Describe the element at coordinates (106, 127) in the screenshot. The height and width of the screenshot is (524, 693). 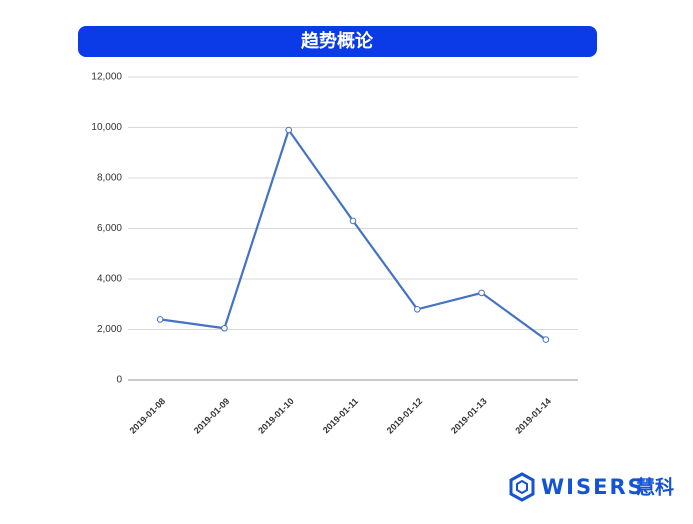
I see `y-tick-label: 10,000` at that location.